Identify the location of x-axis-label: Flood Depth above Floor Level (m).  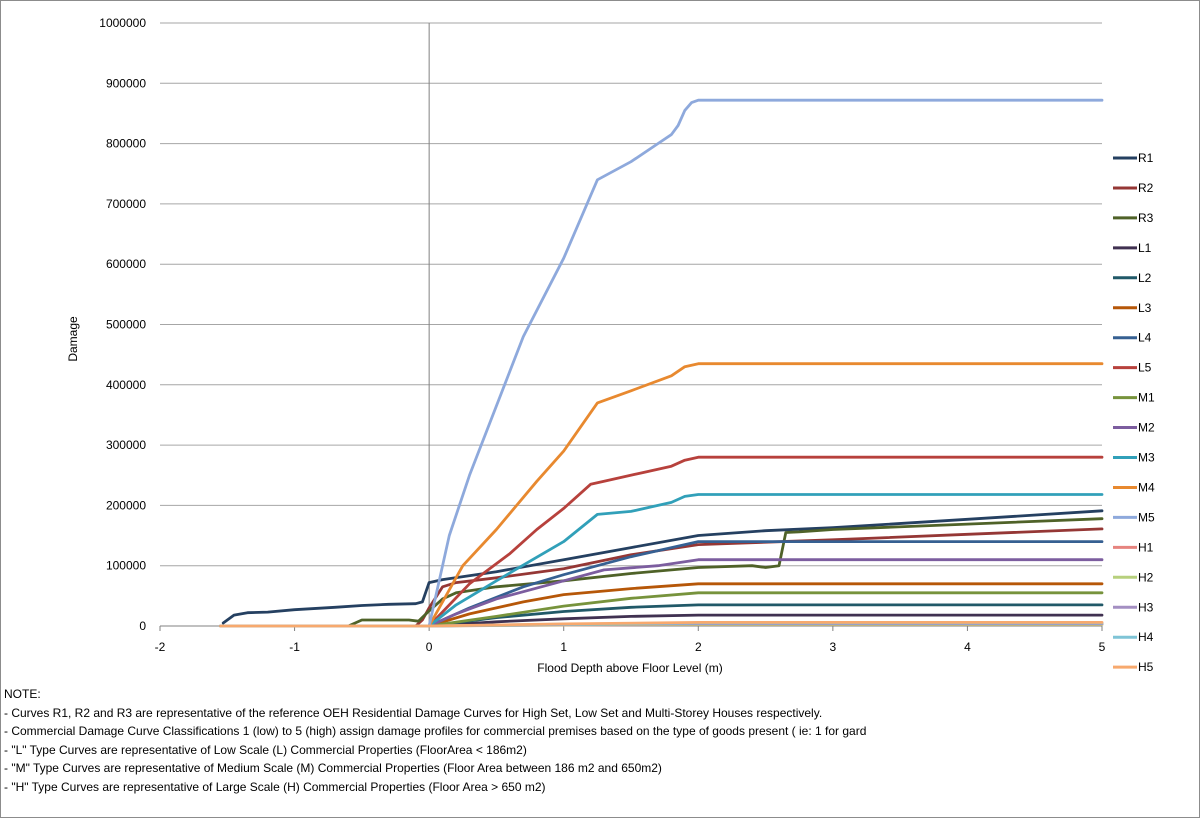
(629, 668).